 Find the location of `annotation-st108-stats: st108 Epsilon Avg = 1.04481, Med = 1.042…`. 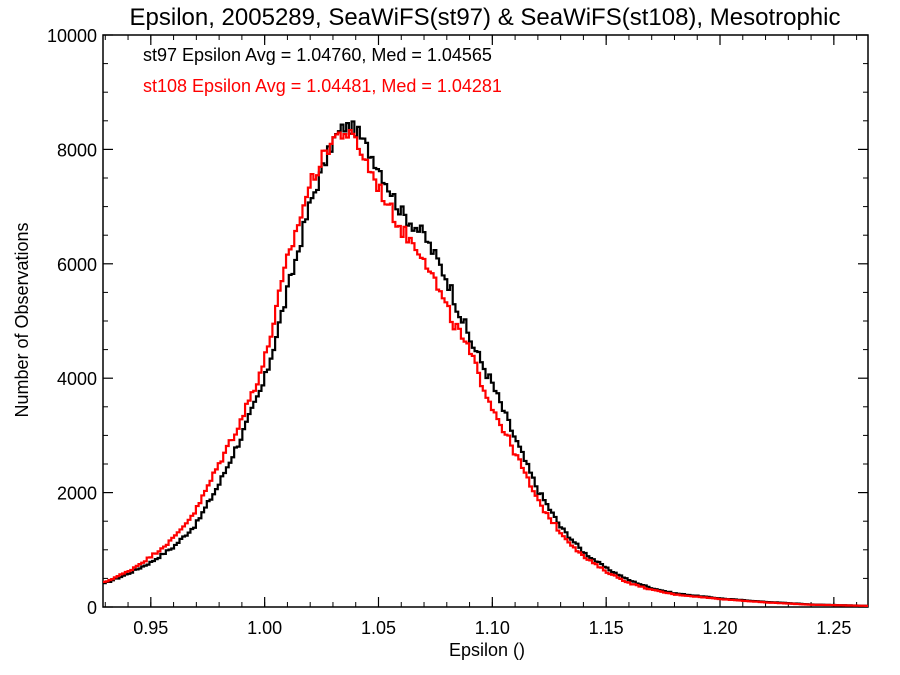

annotation-st108-stats: st108 Epsilon Avg = 1.04481, Med = 1.042… is located at coordinates (322, 86).